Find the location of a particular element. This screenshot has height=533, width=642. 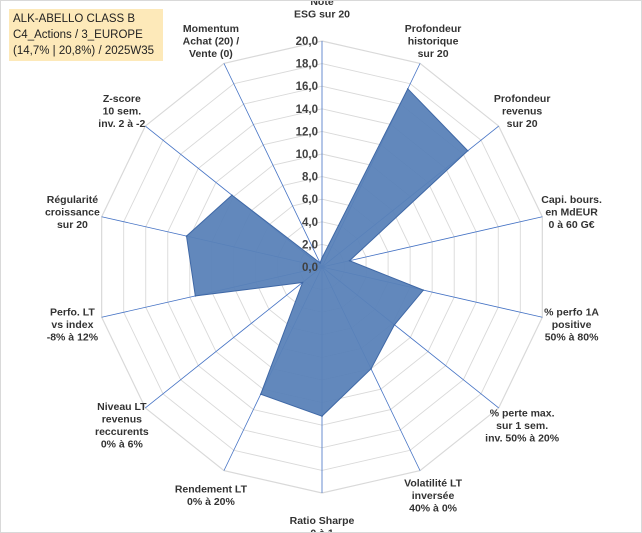

axis-label: Ratio Sharpe0 à 1 is located at coordinates (322, 523).